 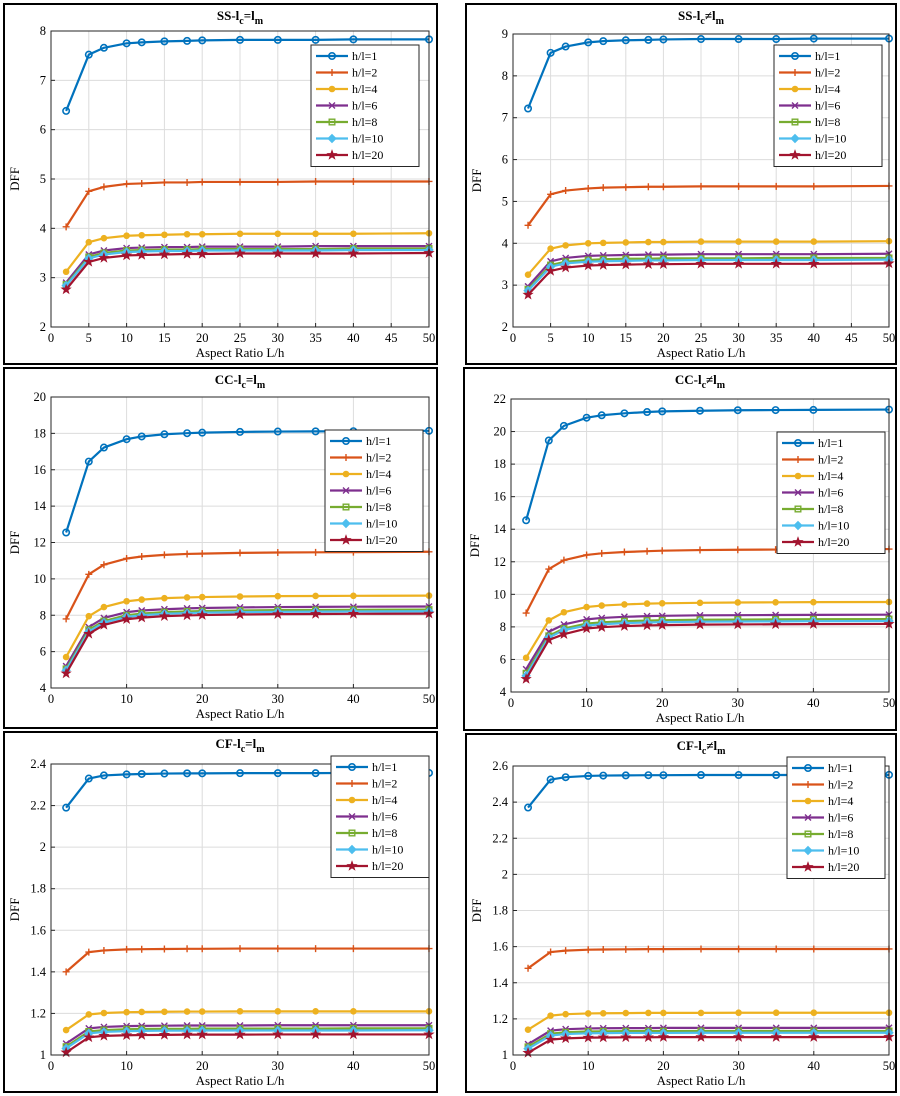 What do you see at coordinates (700, 545) in the screenshot?
I see `axes-frame` at bounding box center [700, 545].